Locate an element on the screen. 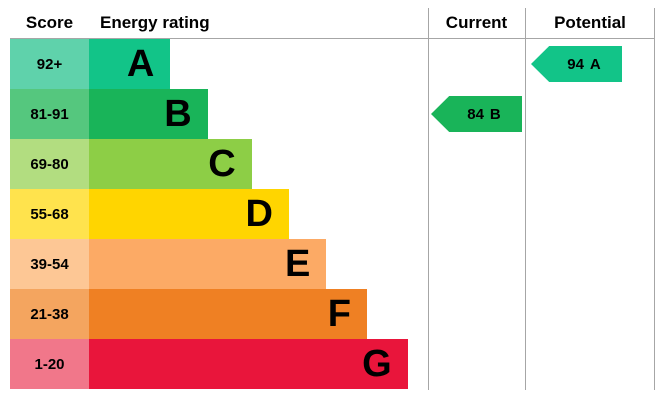 The width and height of the screenshot is (661, 406). band-letter: C is located at coordinates (222, 164).